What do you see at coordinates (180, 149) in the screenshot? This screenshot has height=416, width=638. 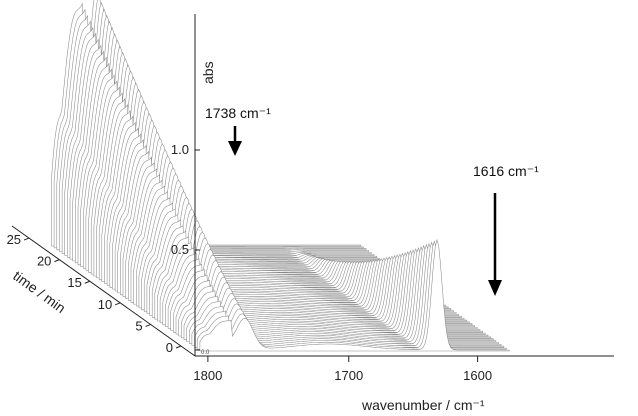 I see `y-tick-label: 1.0` at bounding box center [180, 149].